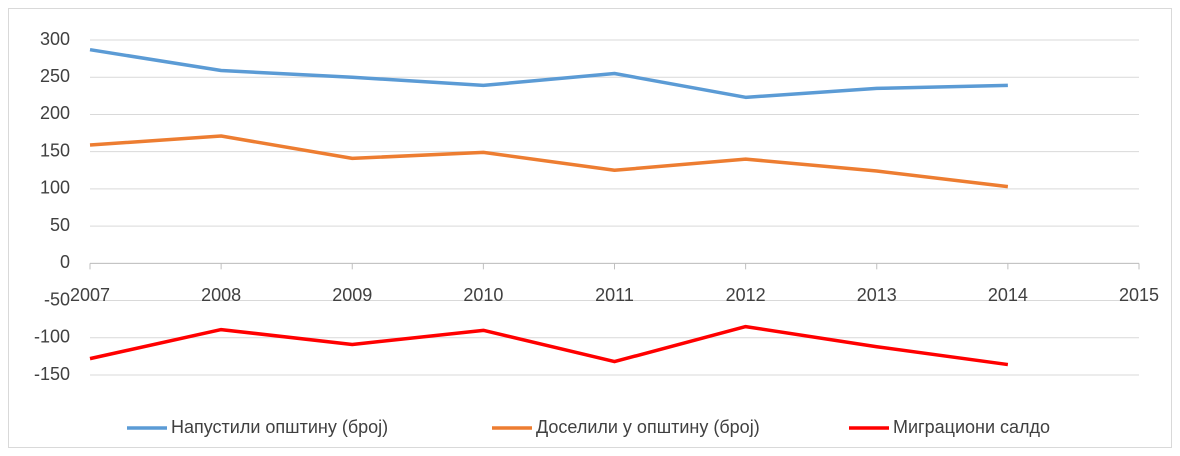 The height and width of the screenshot is (456, 1180). I want to click on legend-label: Миграциони салдо, so click(971, 427).